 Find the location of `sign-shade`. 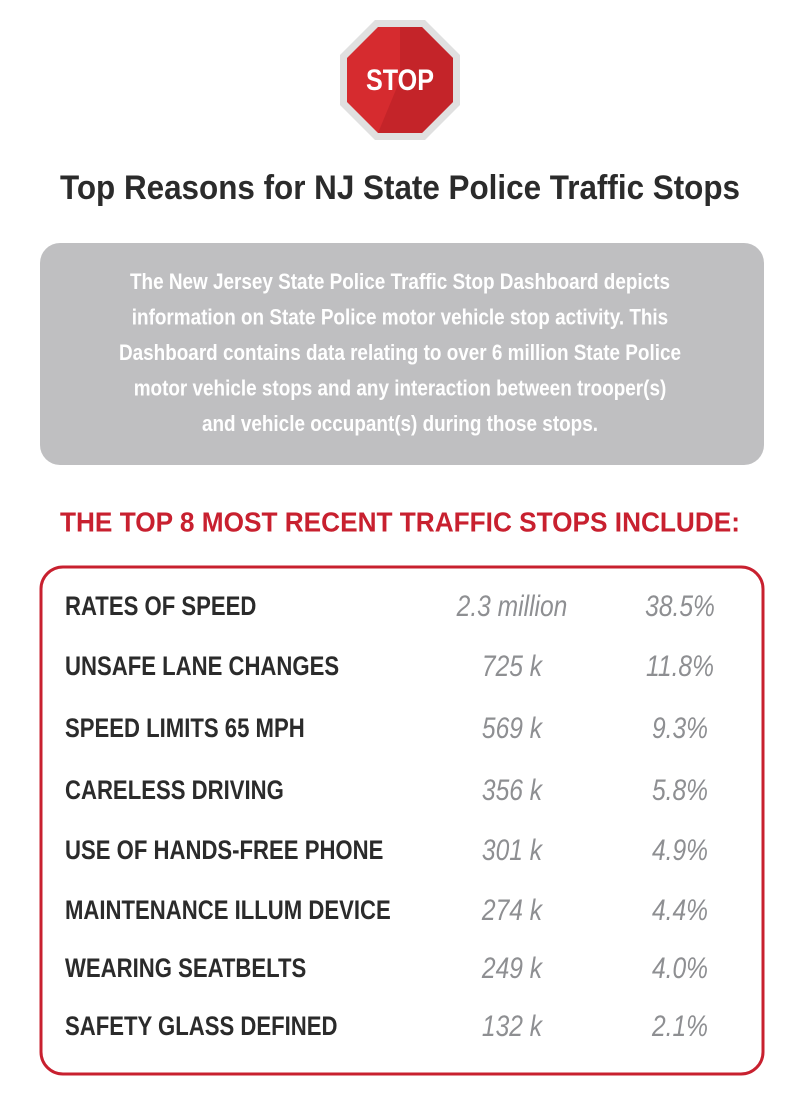

sign-shade is located at coordinates (415, 80).